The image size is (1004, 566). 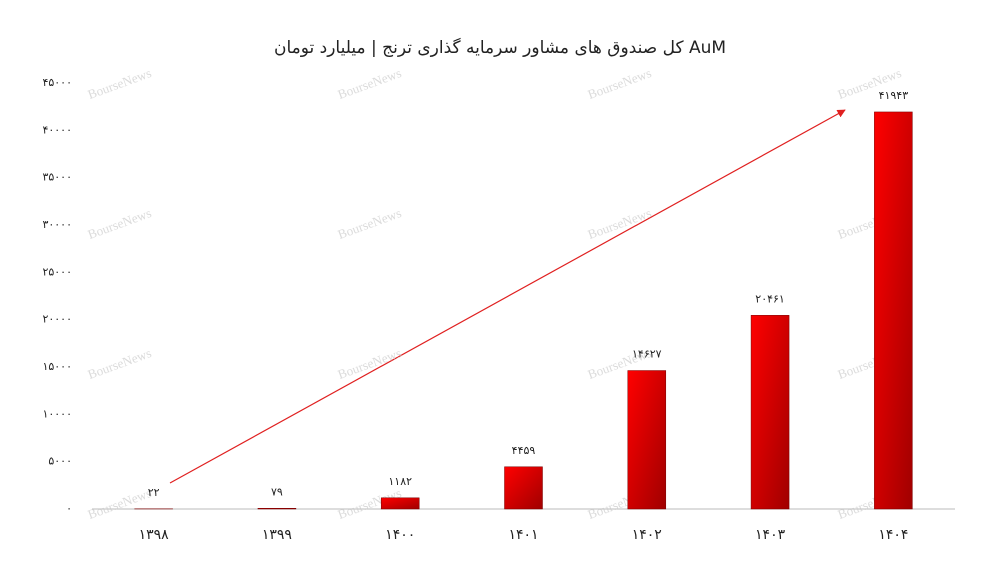 I want to click on x-tick-label: ۱۴۰۰, so click(x=400, y=535).